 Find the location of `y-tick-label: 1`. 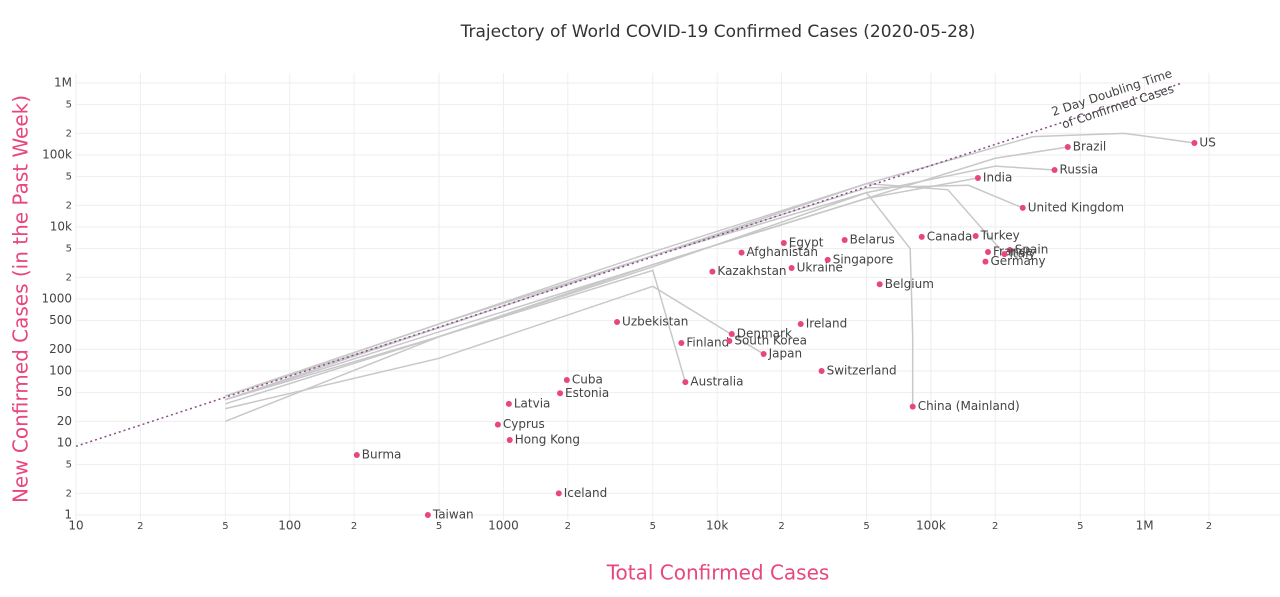

y-tick-label: 1 is located at coordinates (68, 515).